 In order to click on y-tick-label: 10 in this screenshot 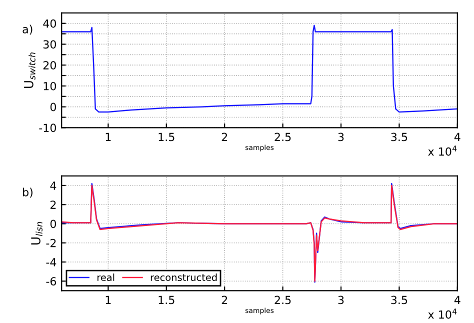, I will do `click(50, 86)`.